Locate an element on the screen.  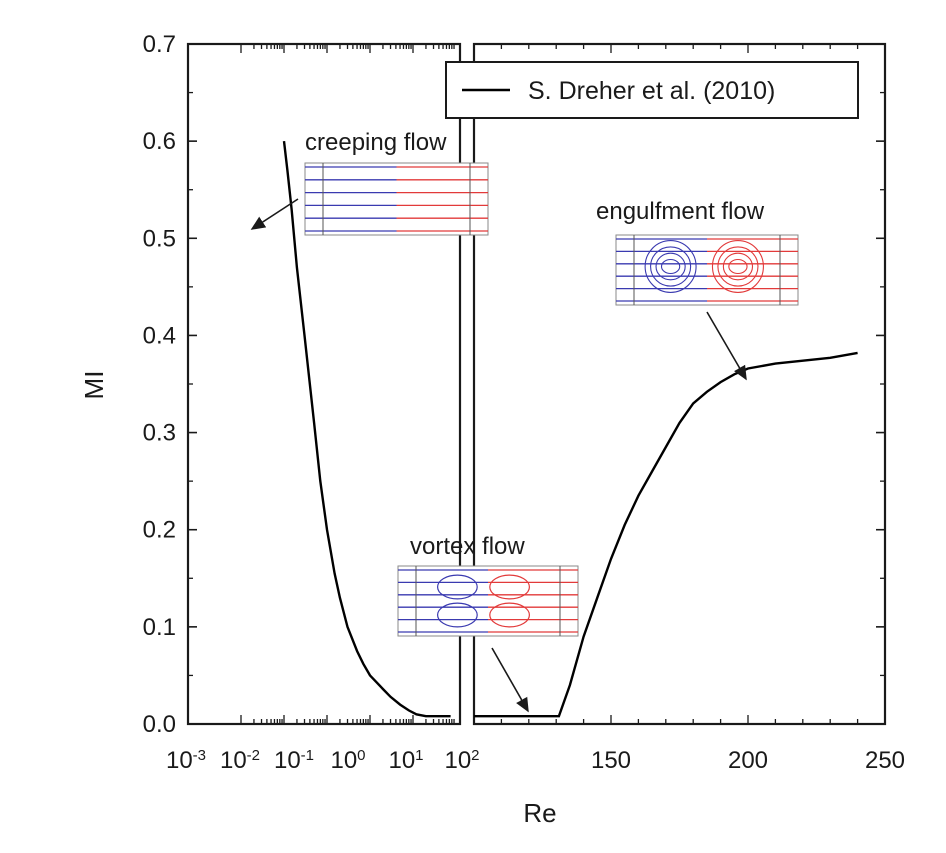
legend: S. Dreher et al. (2010) is located at coordinates (652, 90).